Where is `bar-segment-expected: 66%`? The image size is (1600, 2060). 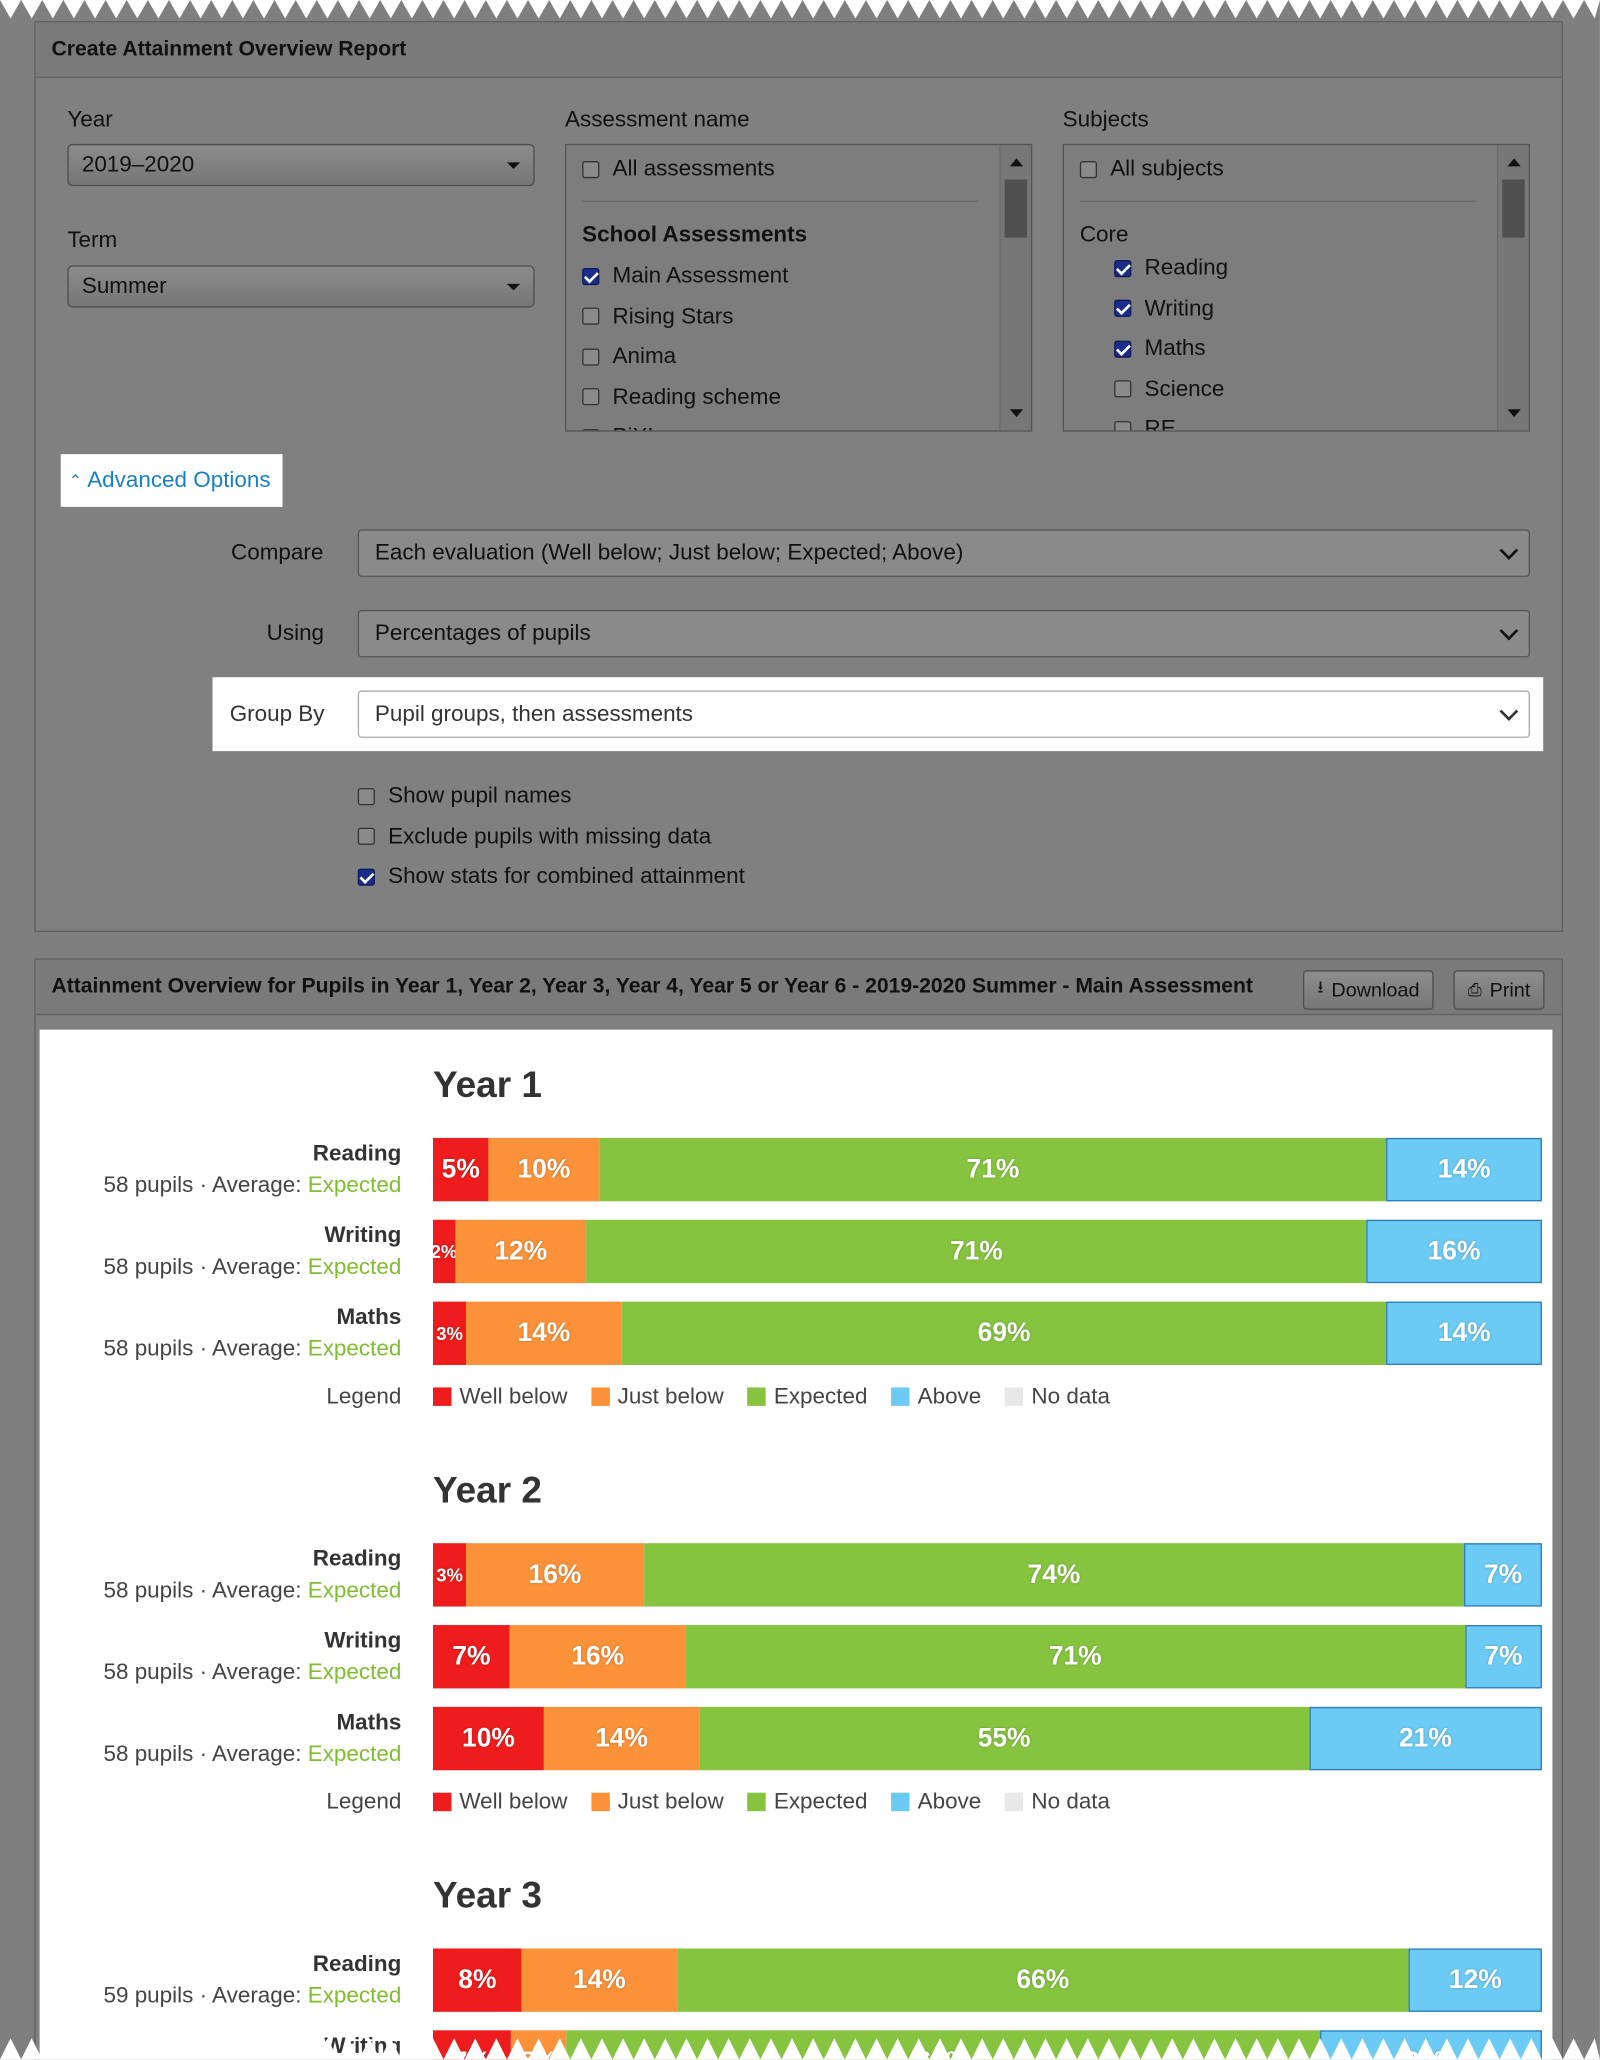
bar-segment-expected: 66% is located at coordinates (1042, 1980).